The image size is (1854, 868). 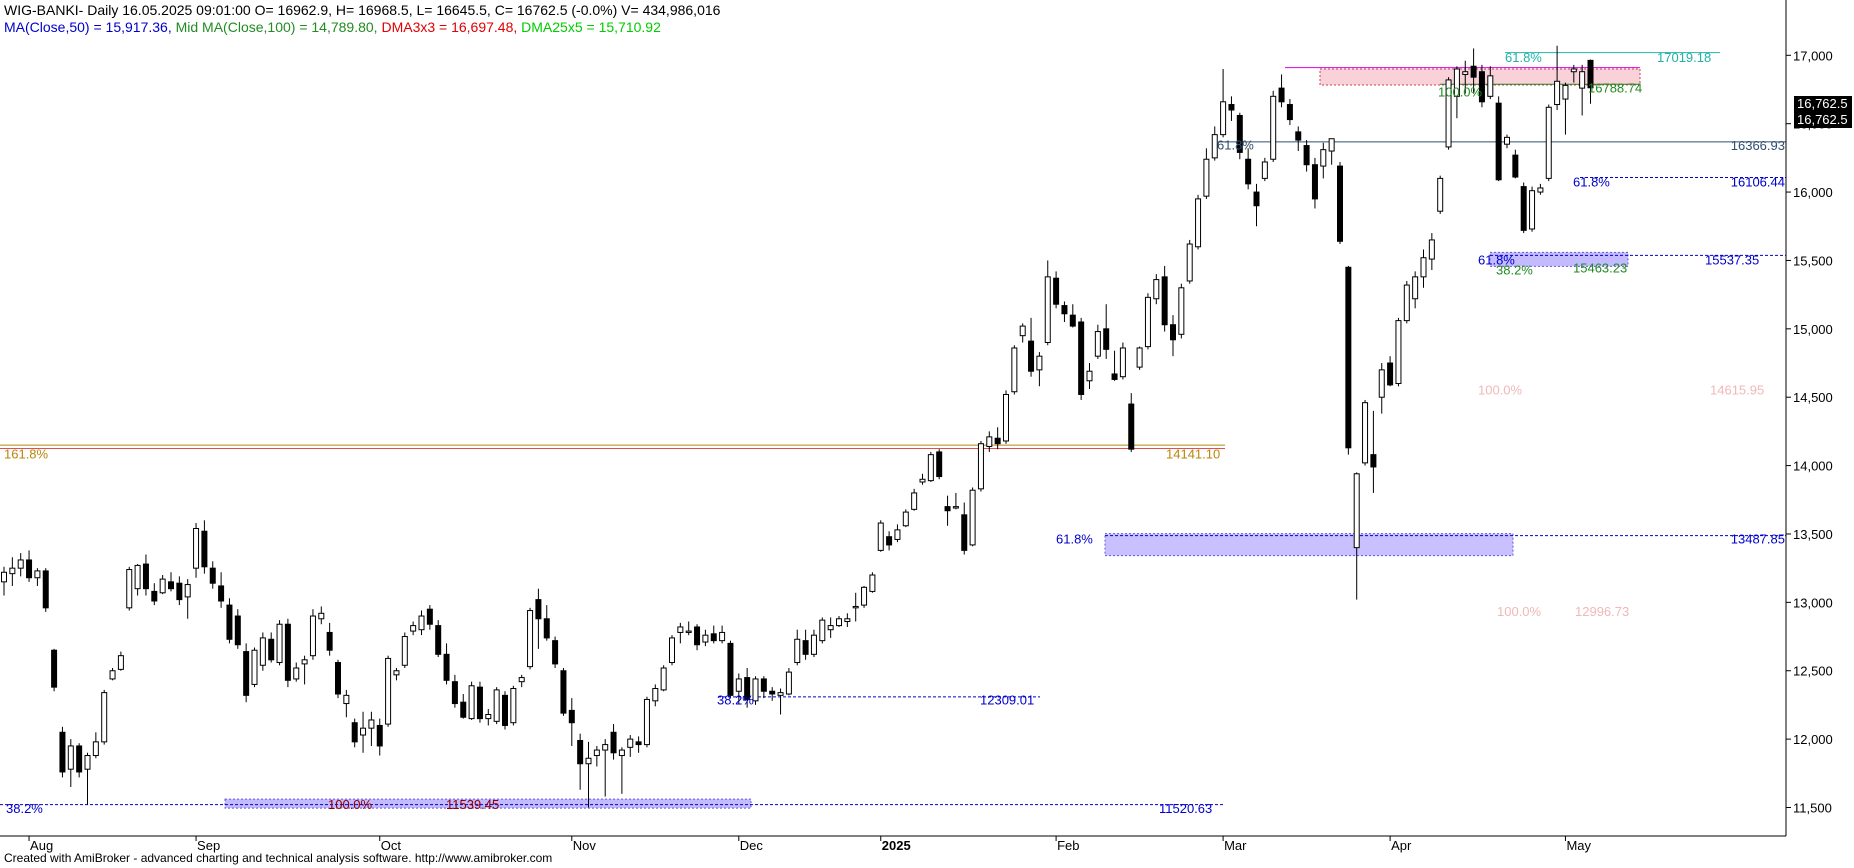 What do you see at coordinates (896, 845) in the screenshot?
I see `x-tick-label: 2025` at bounding box center [896, 845].